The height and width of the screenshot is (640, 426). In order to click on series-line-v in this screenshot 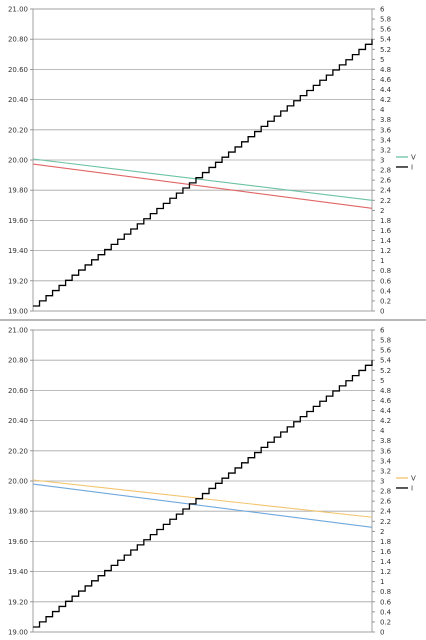, I will do `click(202, 179)`.